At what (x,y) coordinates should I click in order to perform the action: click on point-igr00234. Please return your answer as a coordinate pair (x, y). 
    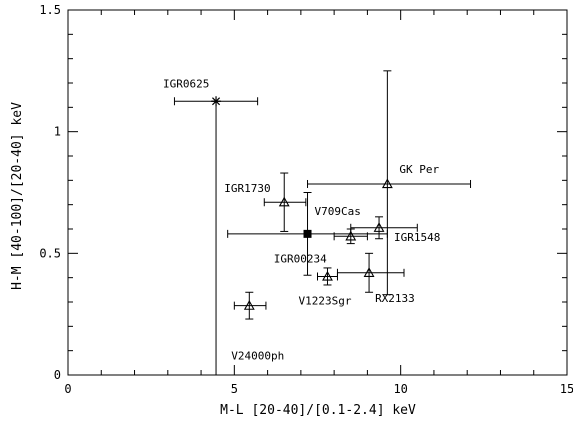
    Looking at the image, I should click on (351, 235).